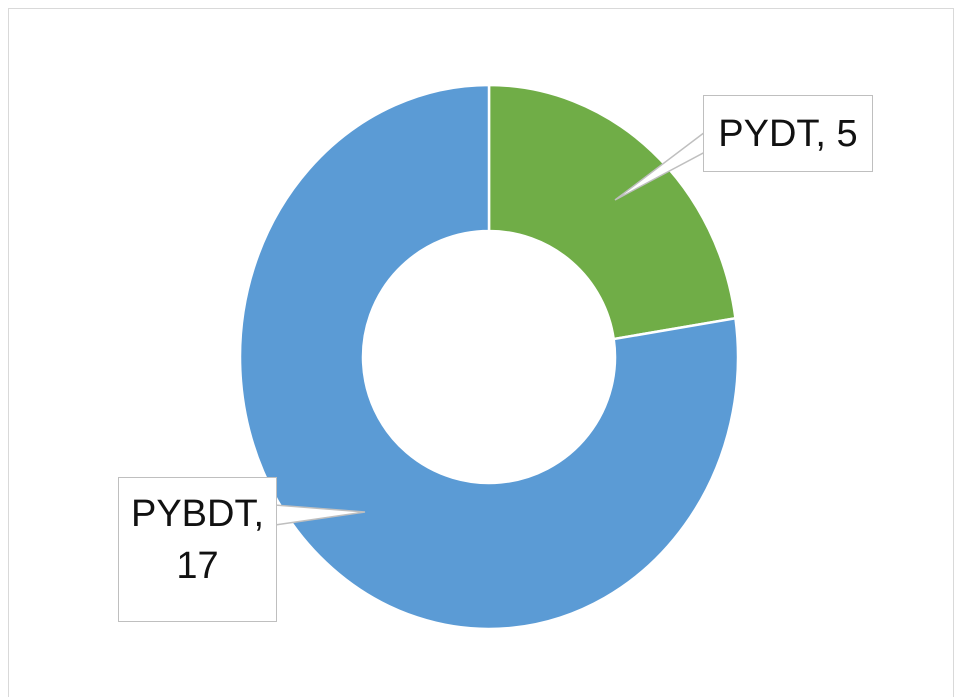 Image resolution: width=962 pixels, height=697 pixels. I want to click on data-label: PYDT, 5, so click(788, 133).